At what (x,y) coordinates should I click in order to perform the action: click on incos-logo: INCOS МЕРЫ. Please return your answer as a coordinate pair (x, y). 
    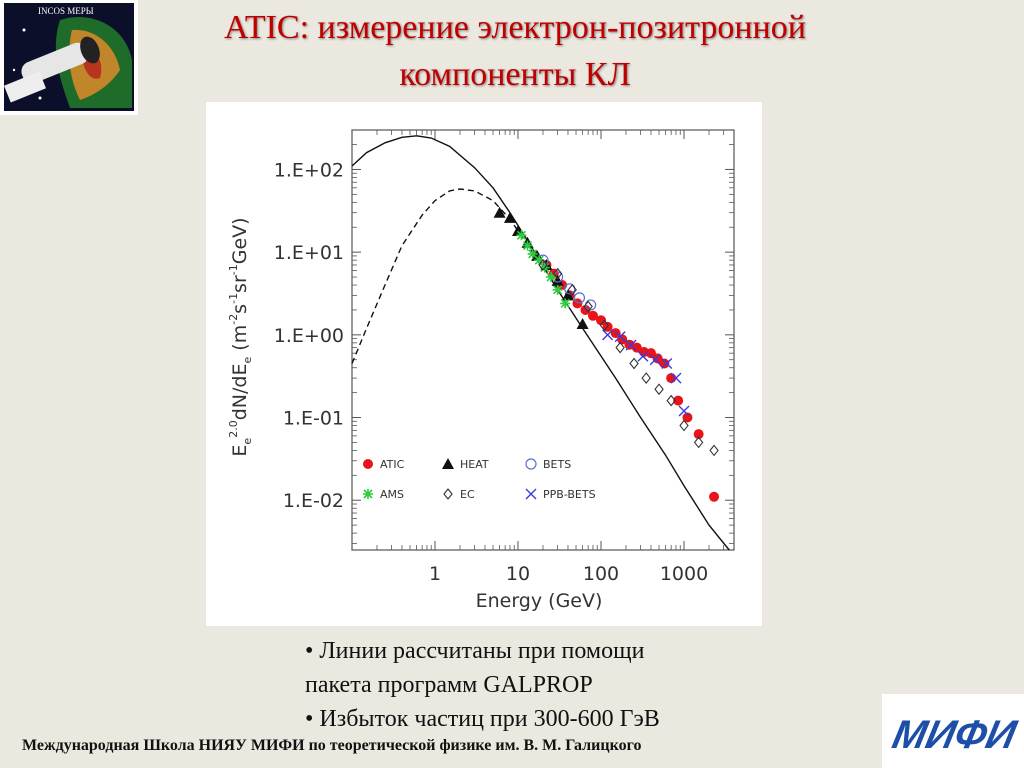
    Looking at the image, I should click on (69, 57).